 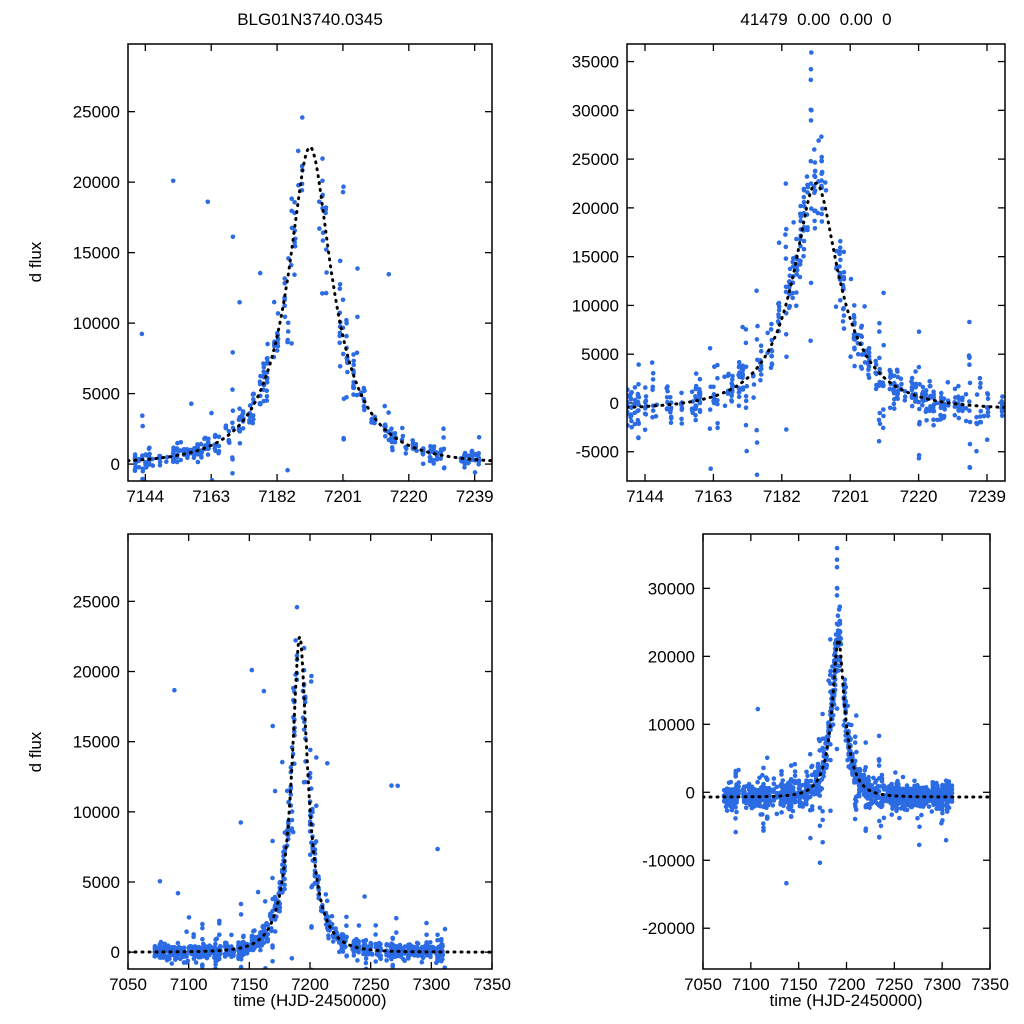 What do you see at coordinates (595, 257) in the screenshot?
I see `y-tick-label: 15000` at bounding box center [595, 257].